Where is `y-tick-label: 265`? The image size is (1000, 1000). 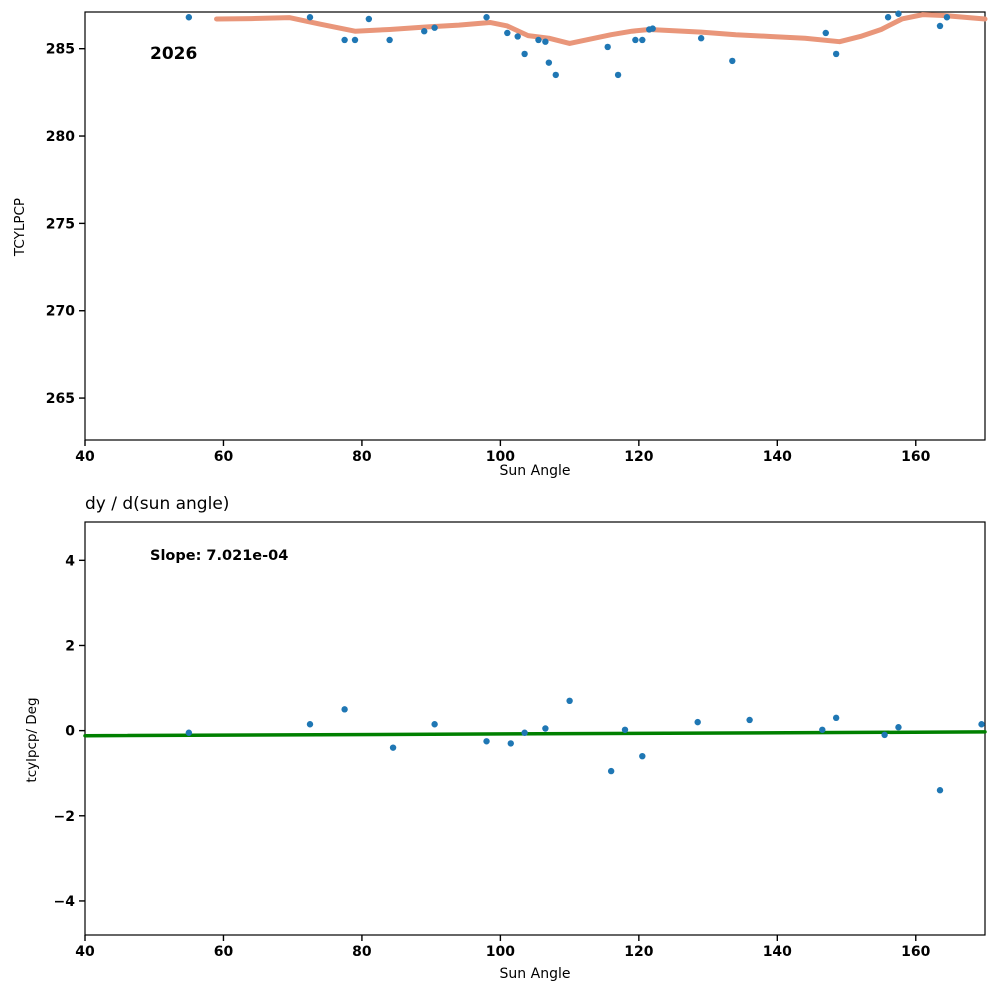 y-tick-label: 265 is located at coordinates (60, 399).